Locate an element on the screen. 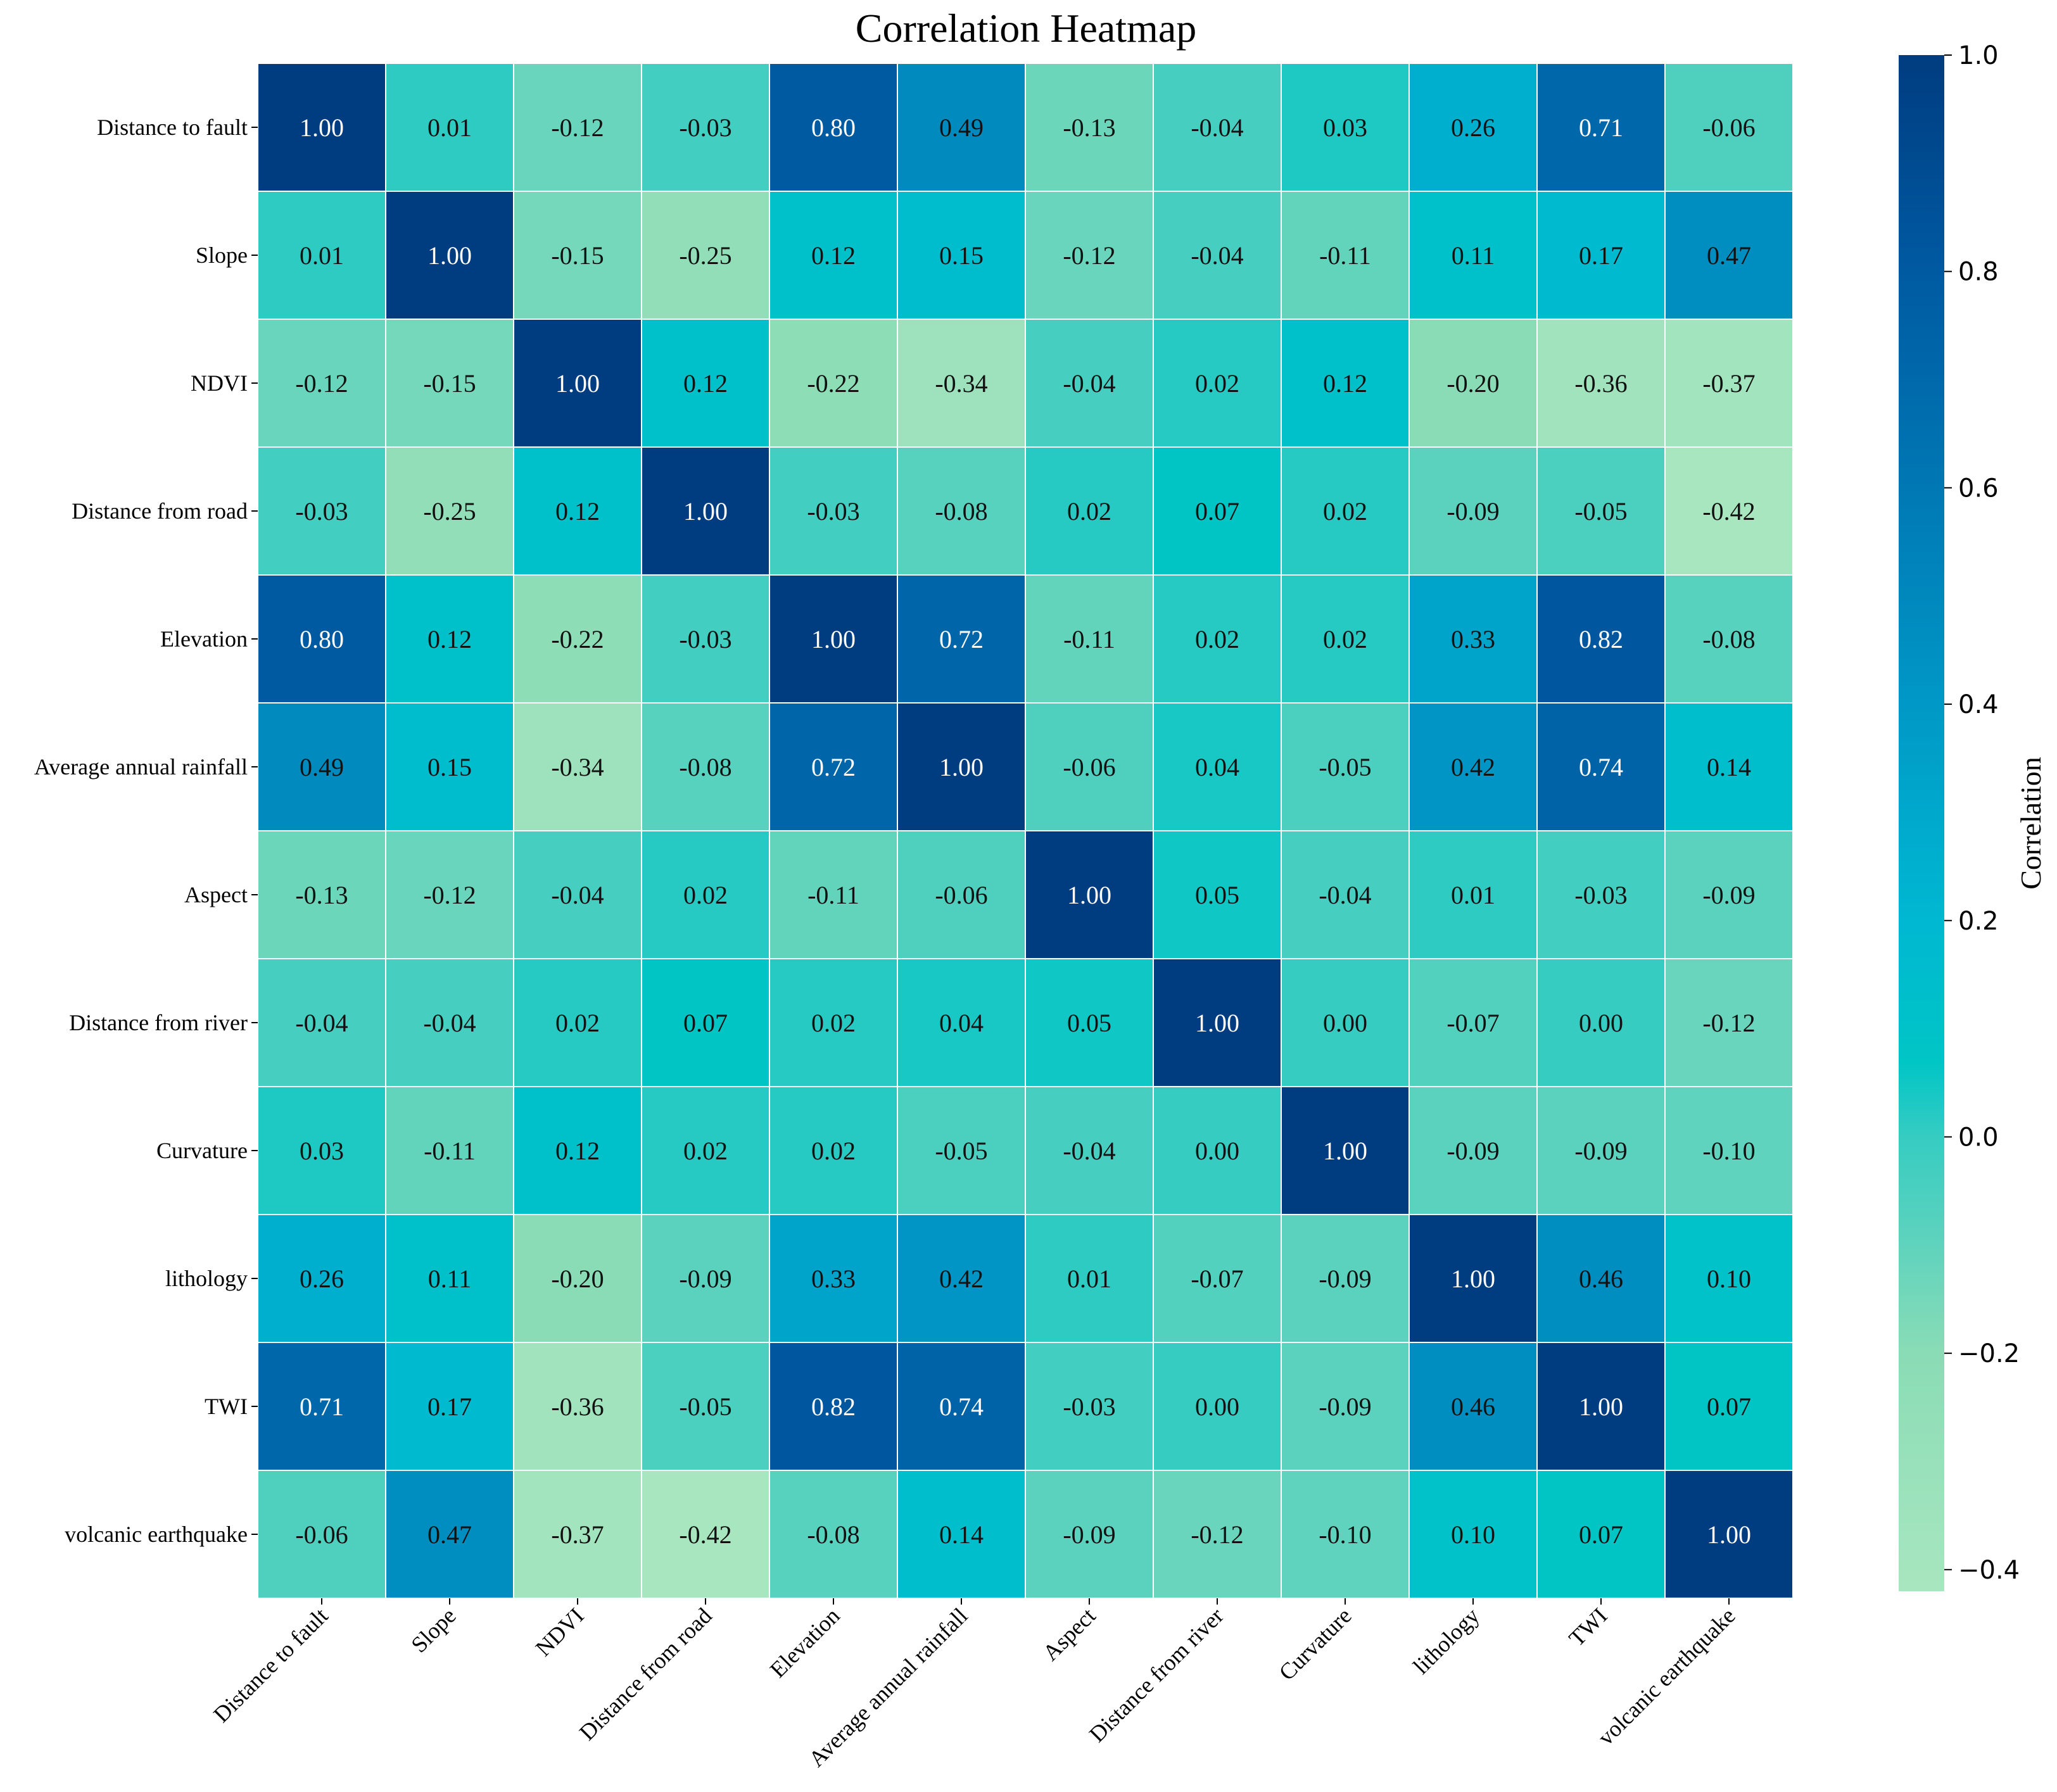  cell-value-label: -0.25 is located at coordinates (449, 511).